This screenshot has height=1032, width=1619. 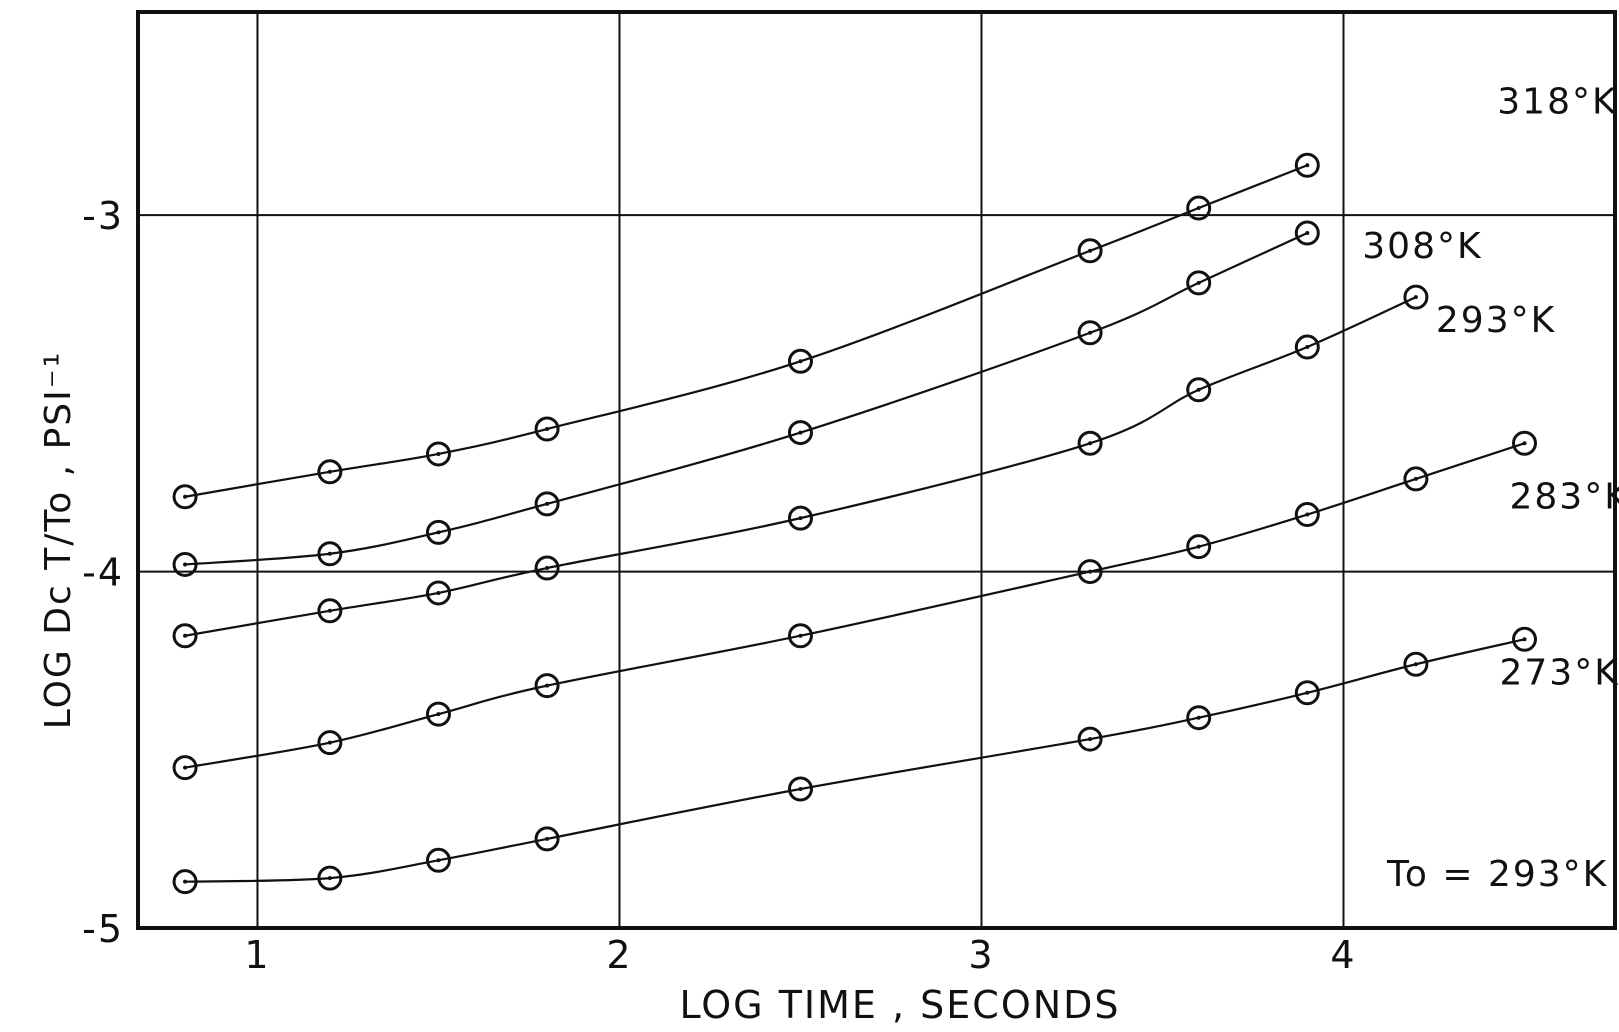 What do you see at coordinates (1490, 387) in the screenshot?
I see `series-labels: 318°K 308°K 293°K 283°K 273°K` at bounding box center [1490, 387].